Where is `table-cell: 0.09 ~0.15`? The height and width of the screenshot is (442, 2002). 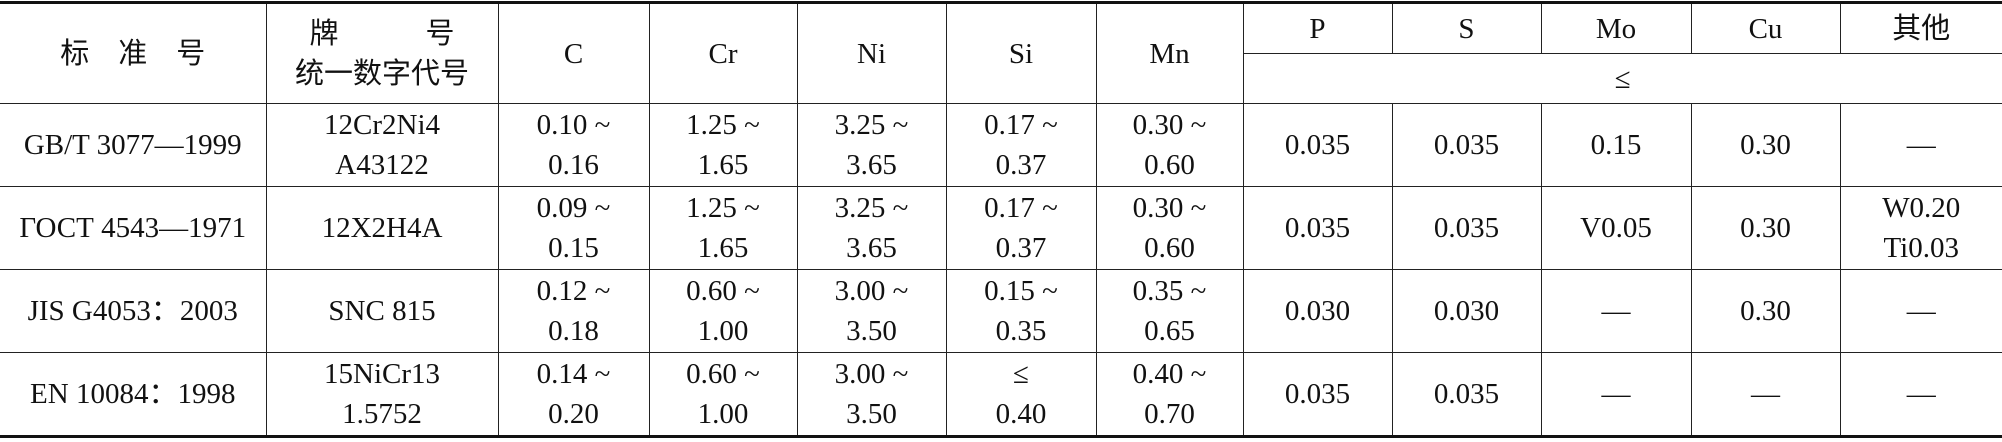
table-cell: 0.09 ~0.15 is located at coordinates (573, 228).